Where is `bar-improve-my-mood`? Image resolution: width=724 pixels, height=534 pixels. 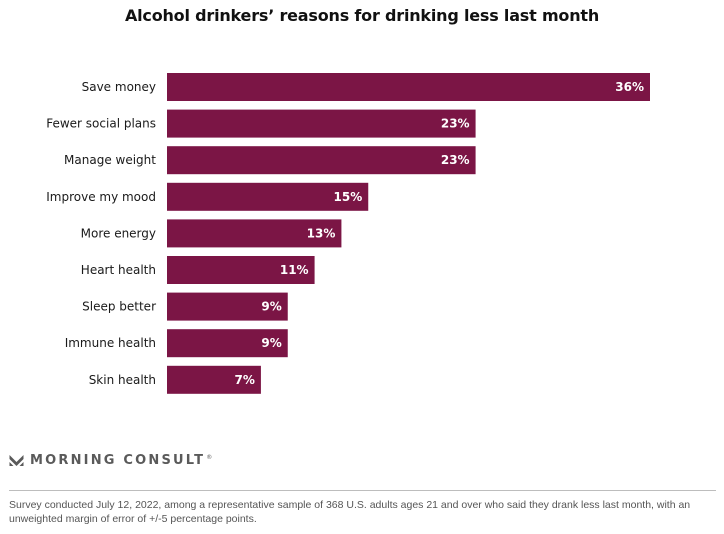
bar-improve-my-mood is located at coordinates (268, 196).